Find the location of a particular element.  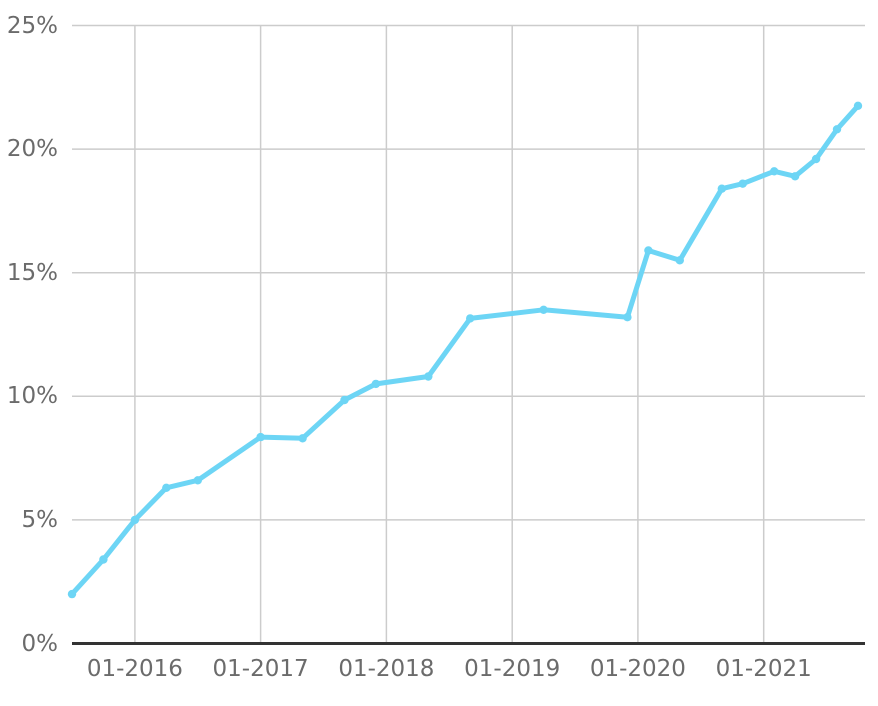

y-axis-tick-label: 0% is located at coordinates (40, 643).